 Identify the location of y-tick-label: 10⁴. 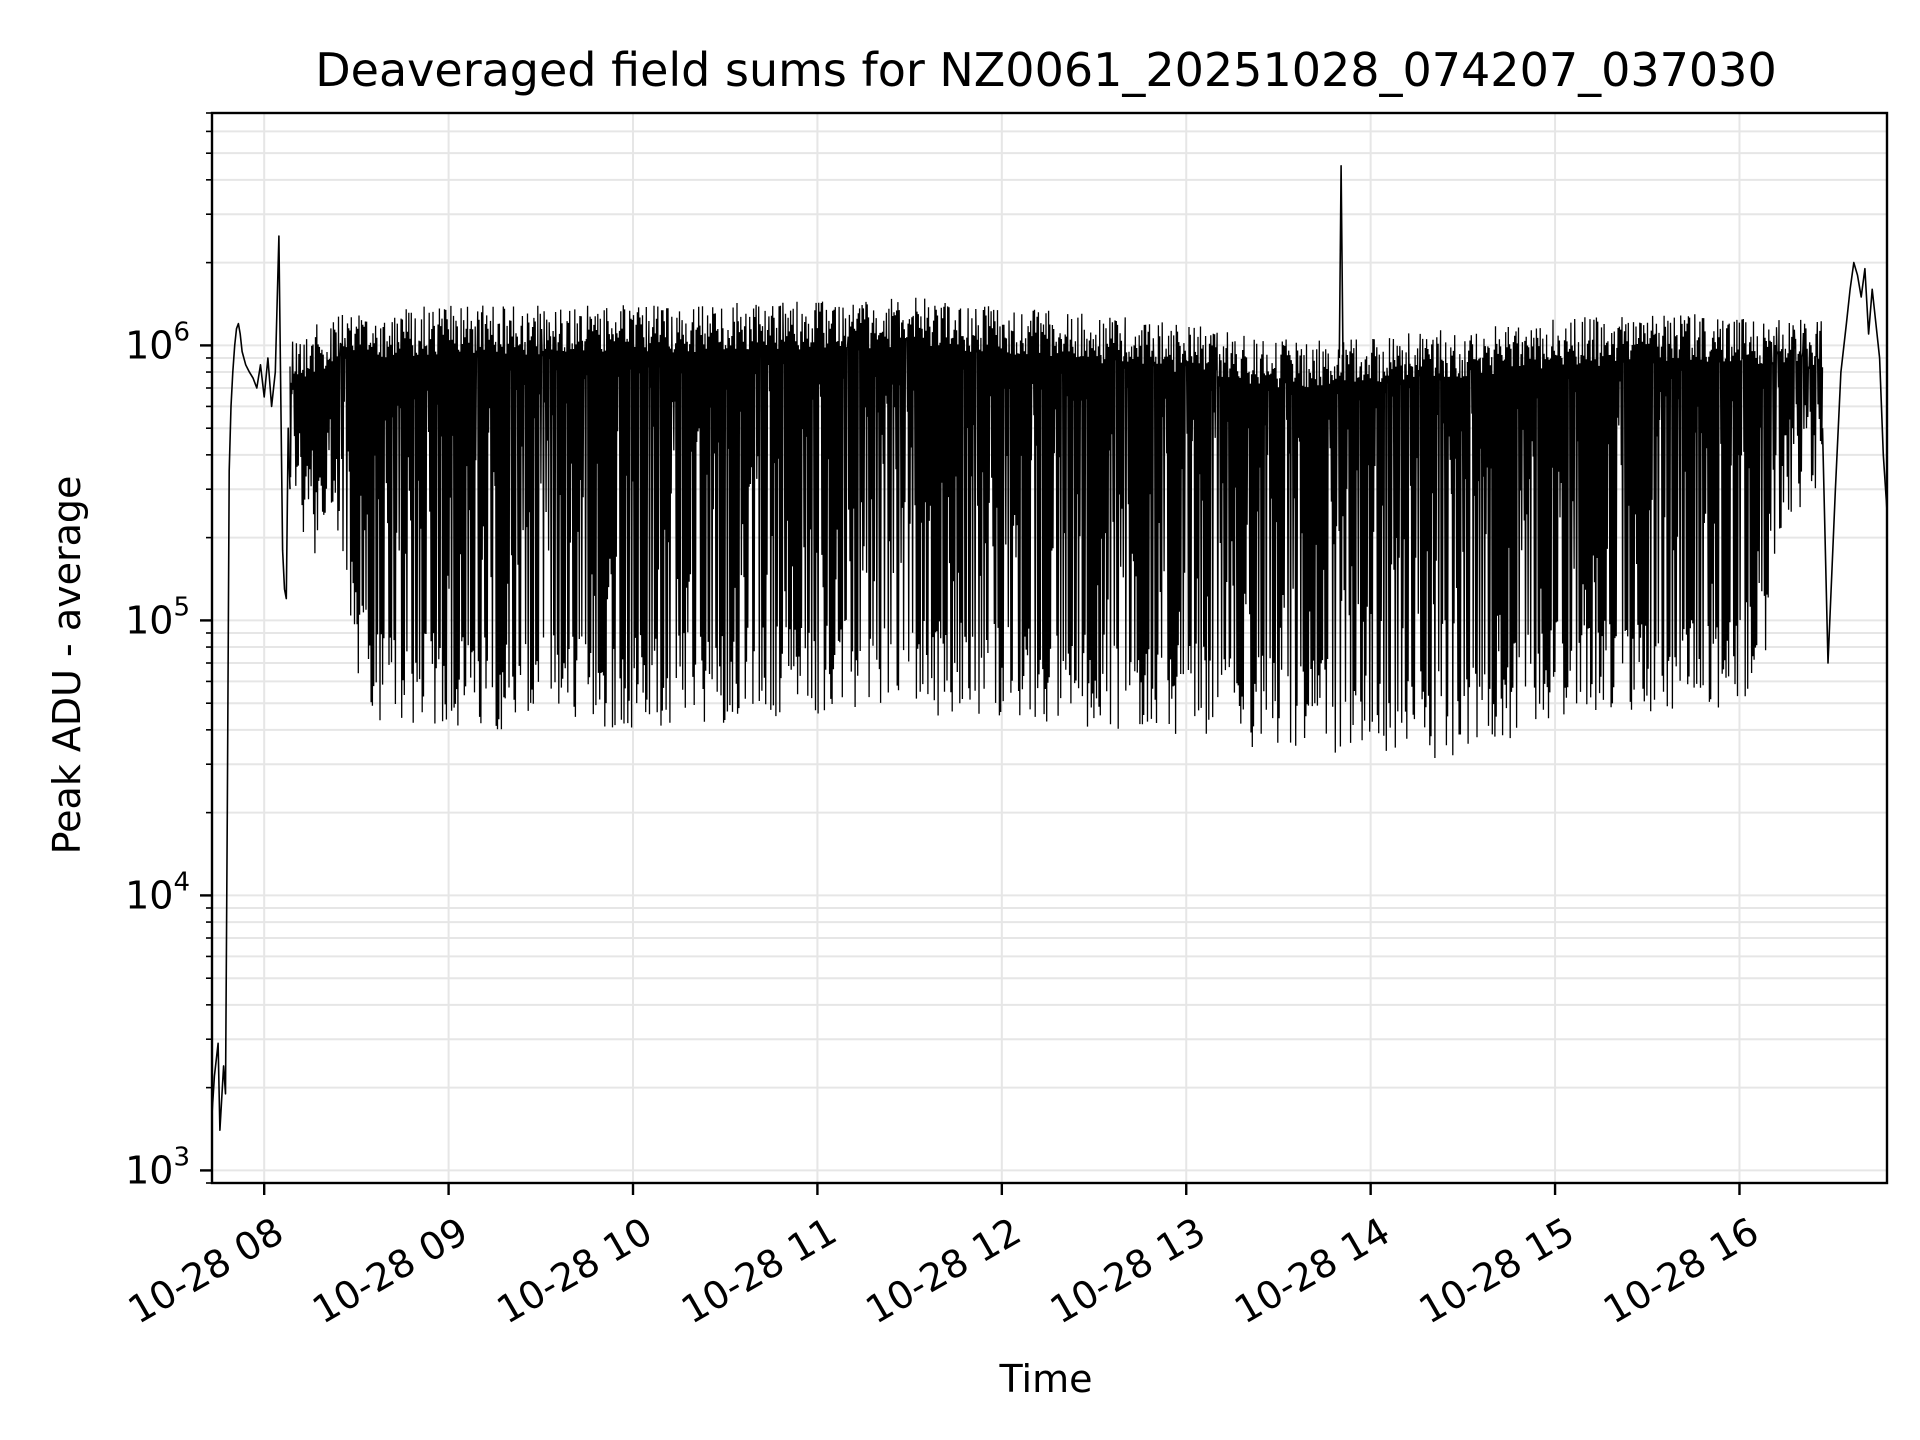
(157, 892).